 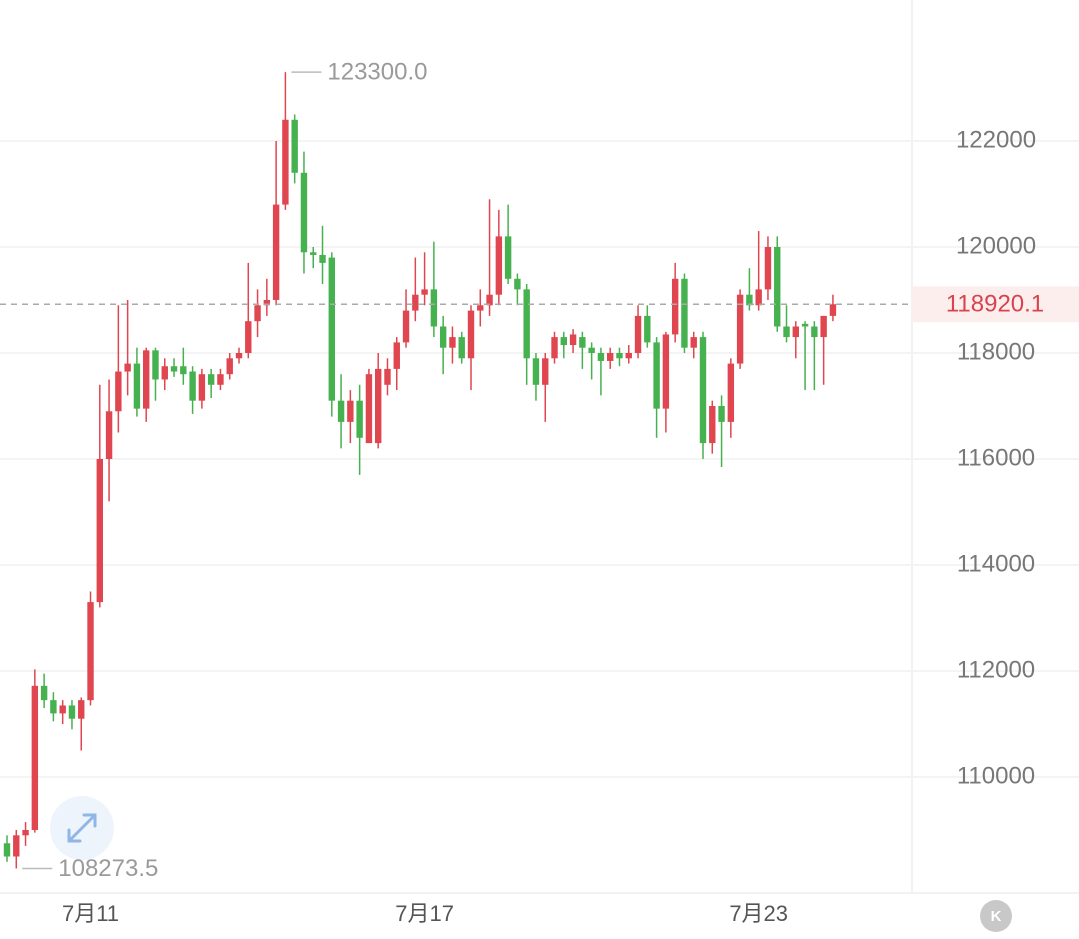 I want to click on x-tick-label: 7月11, so click(x=90, y=913).